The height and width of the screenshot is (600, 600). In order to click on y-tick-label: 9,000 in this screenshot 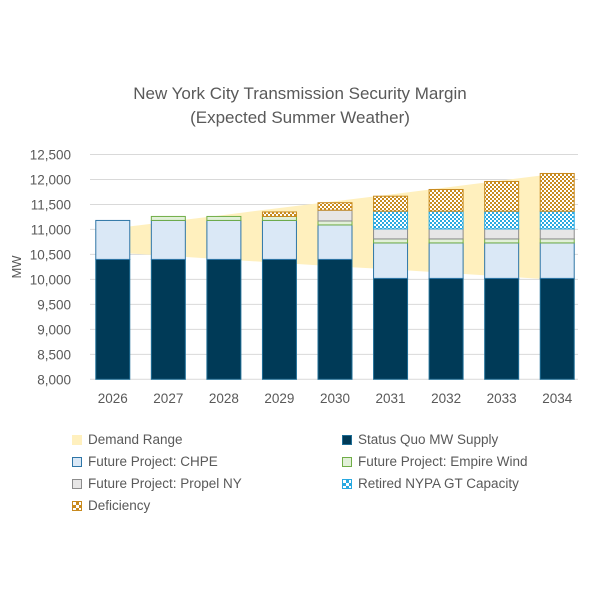, I will do `click(54, 329)`.